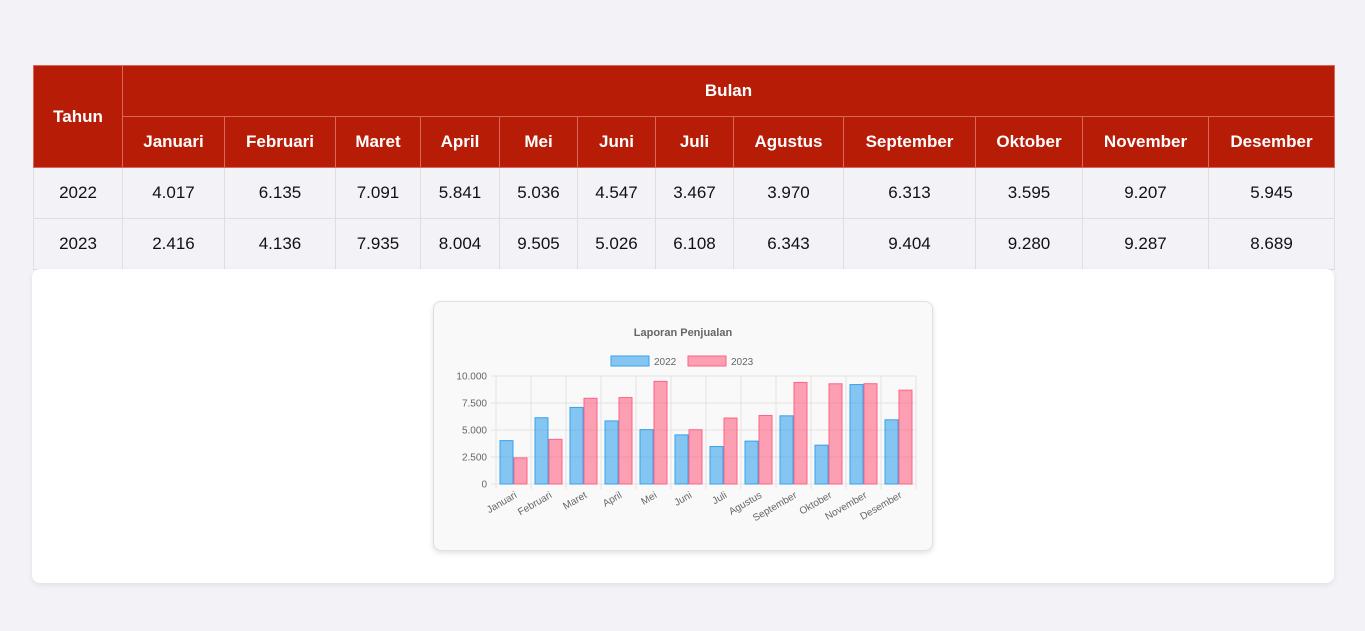 Image resolution: width=1365 pixels, height=631 pixels. I want to click on bar-2022-juni, so click(681, 459).